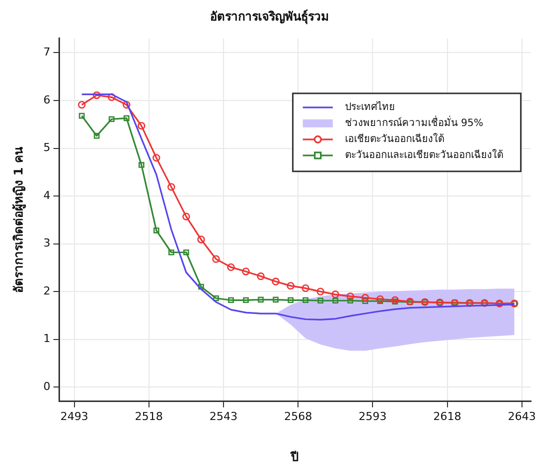 Image resolution: width=539 pixels, height=475 pixels. Describe the element at coordinates (46, 386) in the screenshot. I see `y-tick-label: 0` at that location.